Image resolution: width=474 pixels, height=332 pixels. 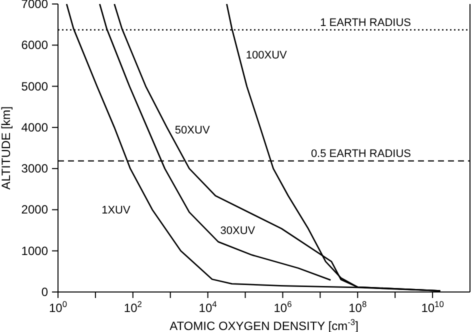 What do you see at coordinates (133, 307) in the screenshot?
I see `x-tick-label: 10$^{2}$` at bounding box center [133, 307].